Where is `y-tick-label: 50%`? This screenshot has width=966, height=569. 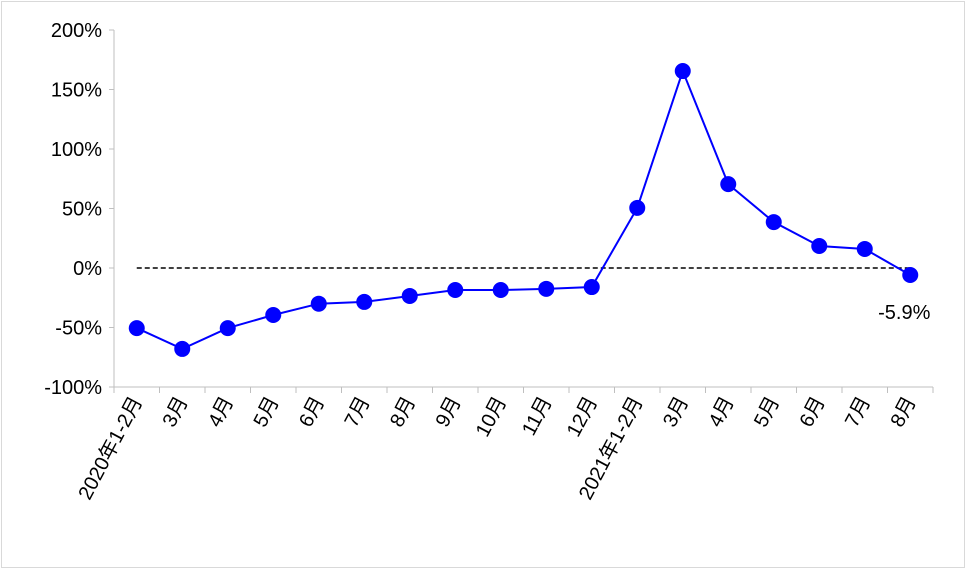 y-tick-label: 50% is located at coordinates (82, 210).